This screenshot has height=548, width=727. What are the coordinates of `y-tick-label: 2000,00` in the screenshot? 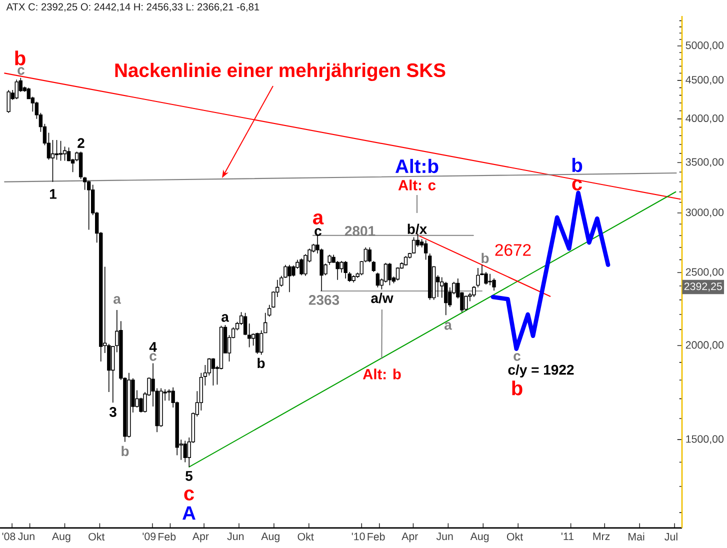 It's located at (705, 345).